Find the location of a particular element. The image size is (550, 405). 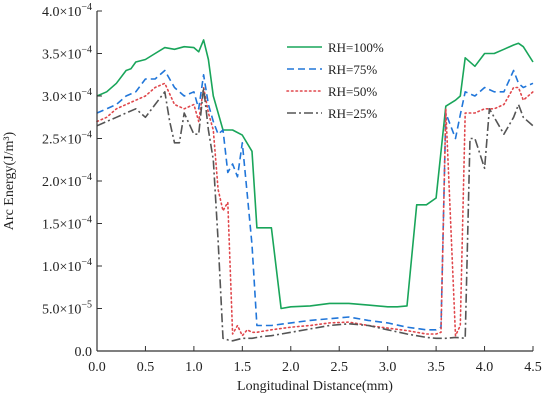

y-tick-label: 2.0×10⁻⁴ is located at coordinates (67, 181).